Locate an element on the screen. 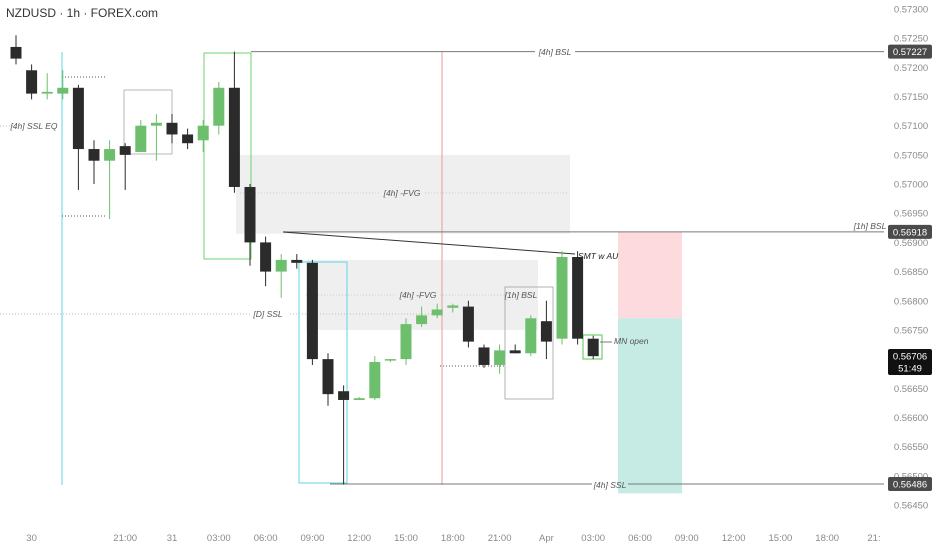  candle-countdown: 51:49 is located at coordinates (910, 369).